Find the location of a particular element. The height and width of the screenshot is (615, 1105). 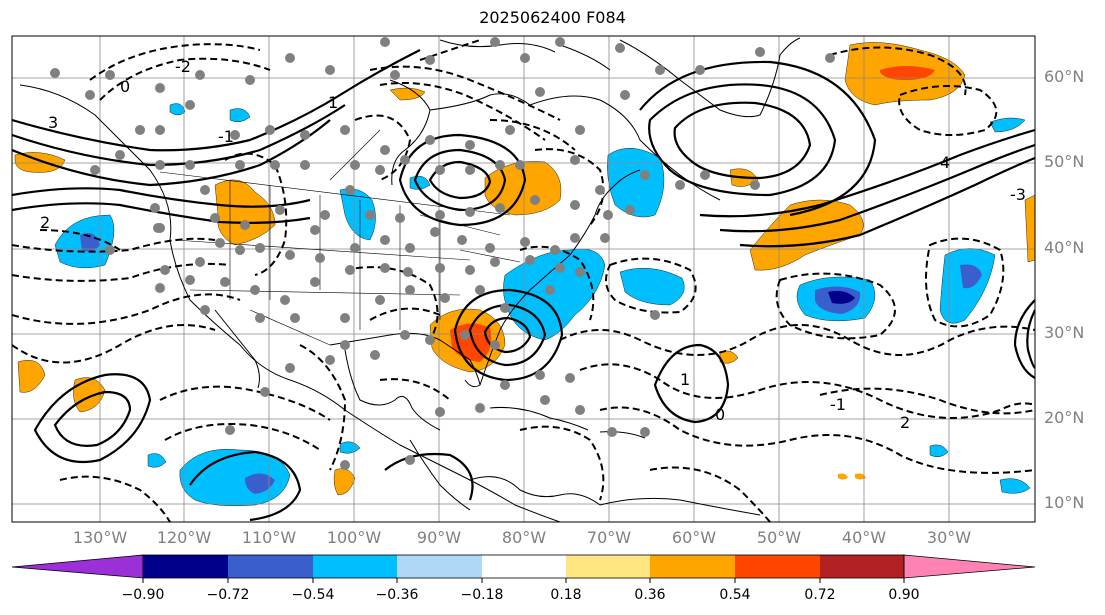

contour-label: 1 is located at coordinates (333, 102).